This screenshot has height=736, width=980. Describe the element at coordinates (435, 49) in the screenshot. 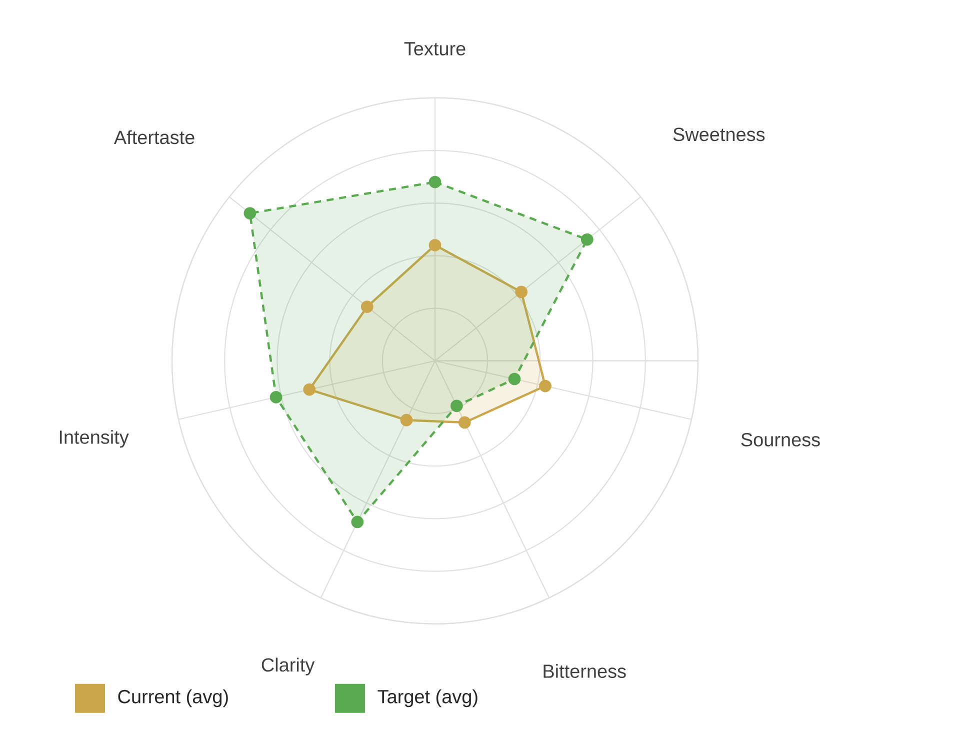

I see `spoke-label: Texture` at that location.